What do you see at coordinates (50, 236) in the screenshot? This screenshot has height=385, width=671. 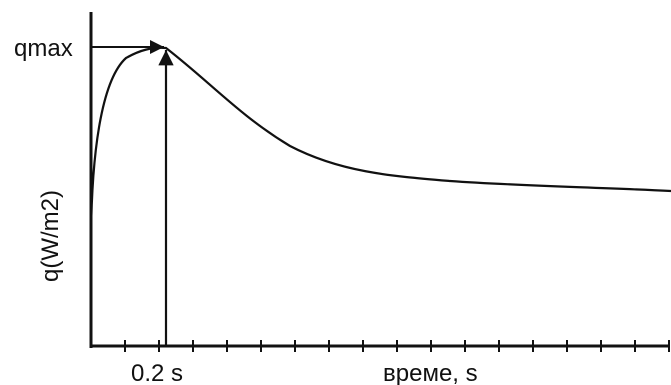 I see `y-axis-label: q(W/m2)` at bounding box center [50, 236].